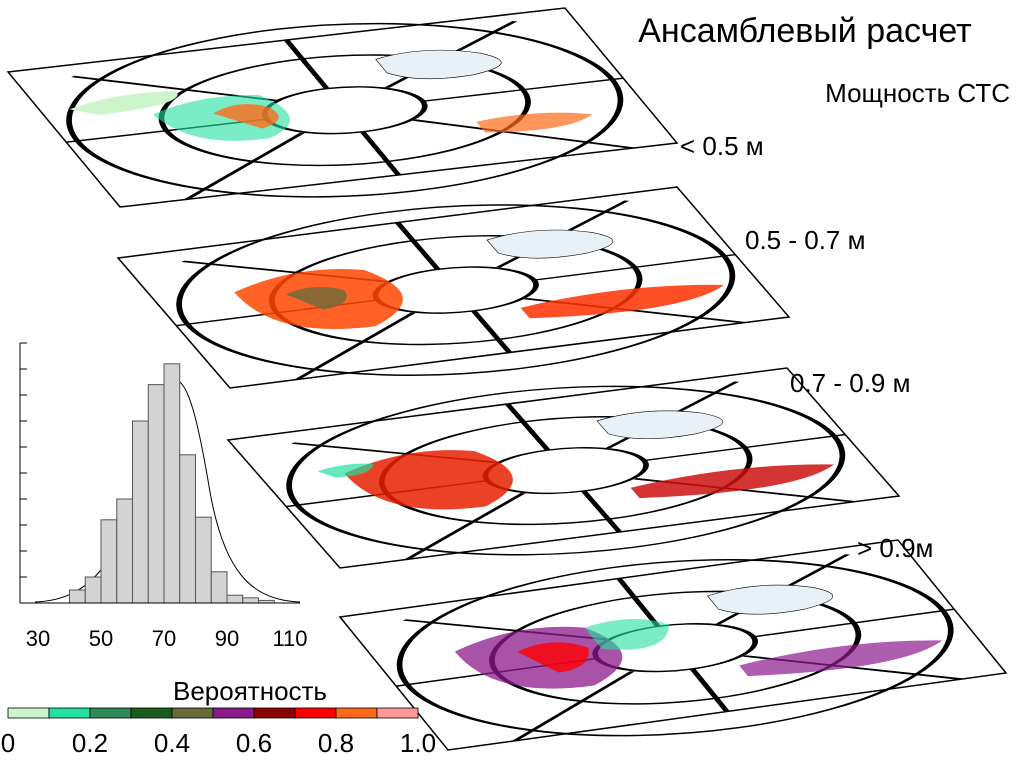 The width and height of the screenshot is (1024, 767). Describe the element at coordinates (254, 743) in the screenshot. I see `colorbar-label: 0.6` at that location.